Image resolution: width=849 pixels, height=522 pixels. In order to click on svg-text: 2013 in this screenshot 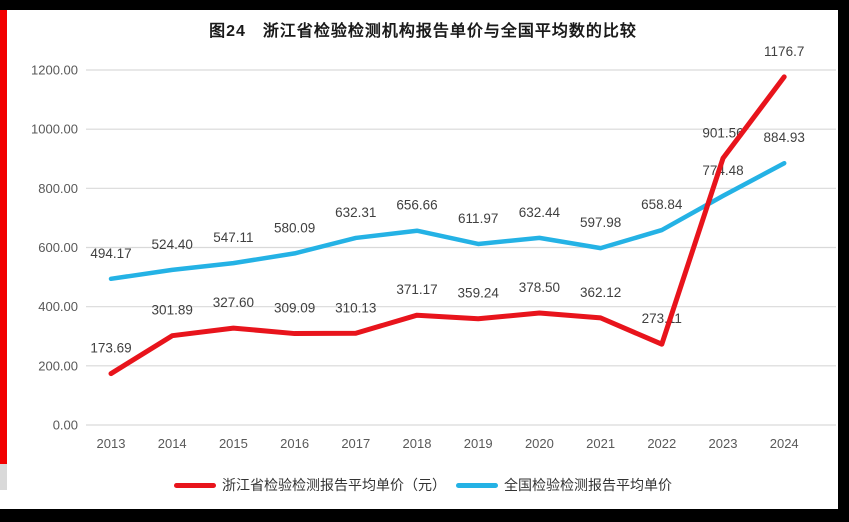, I will do `click(111, 443)`.